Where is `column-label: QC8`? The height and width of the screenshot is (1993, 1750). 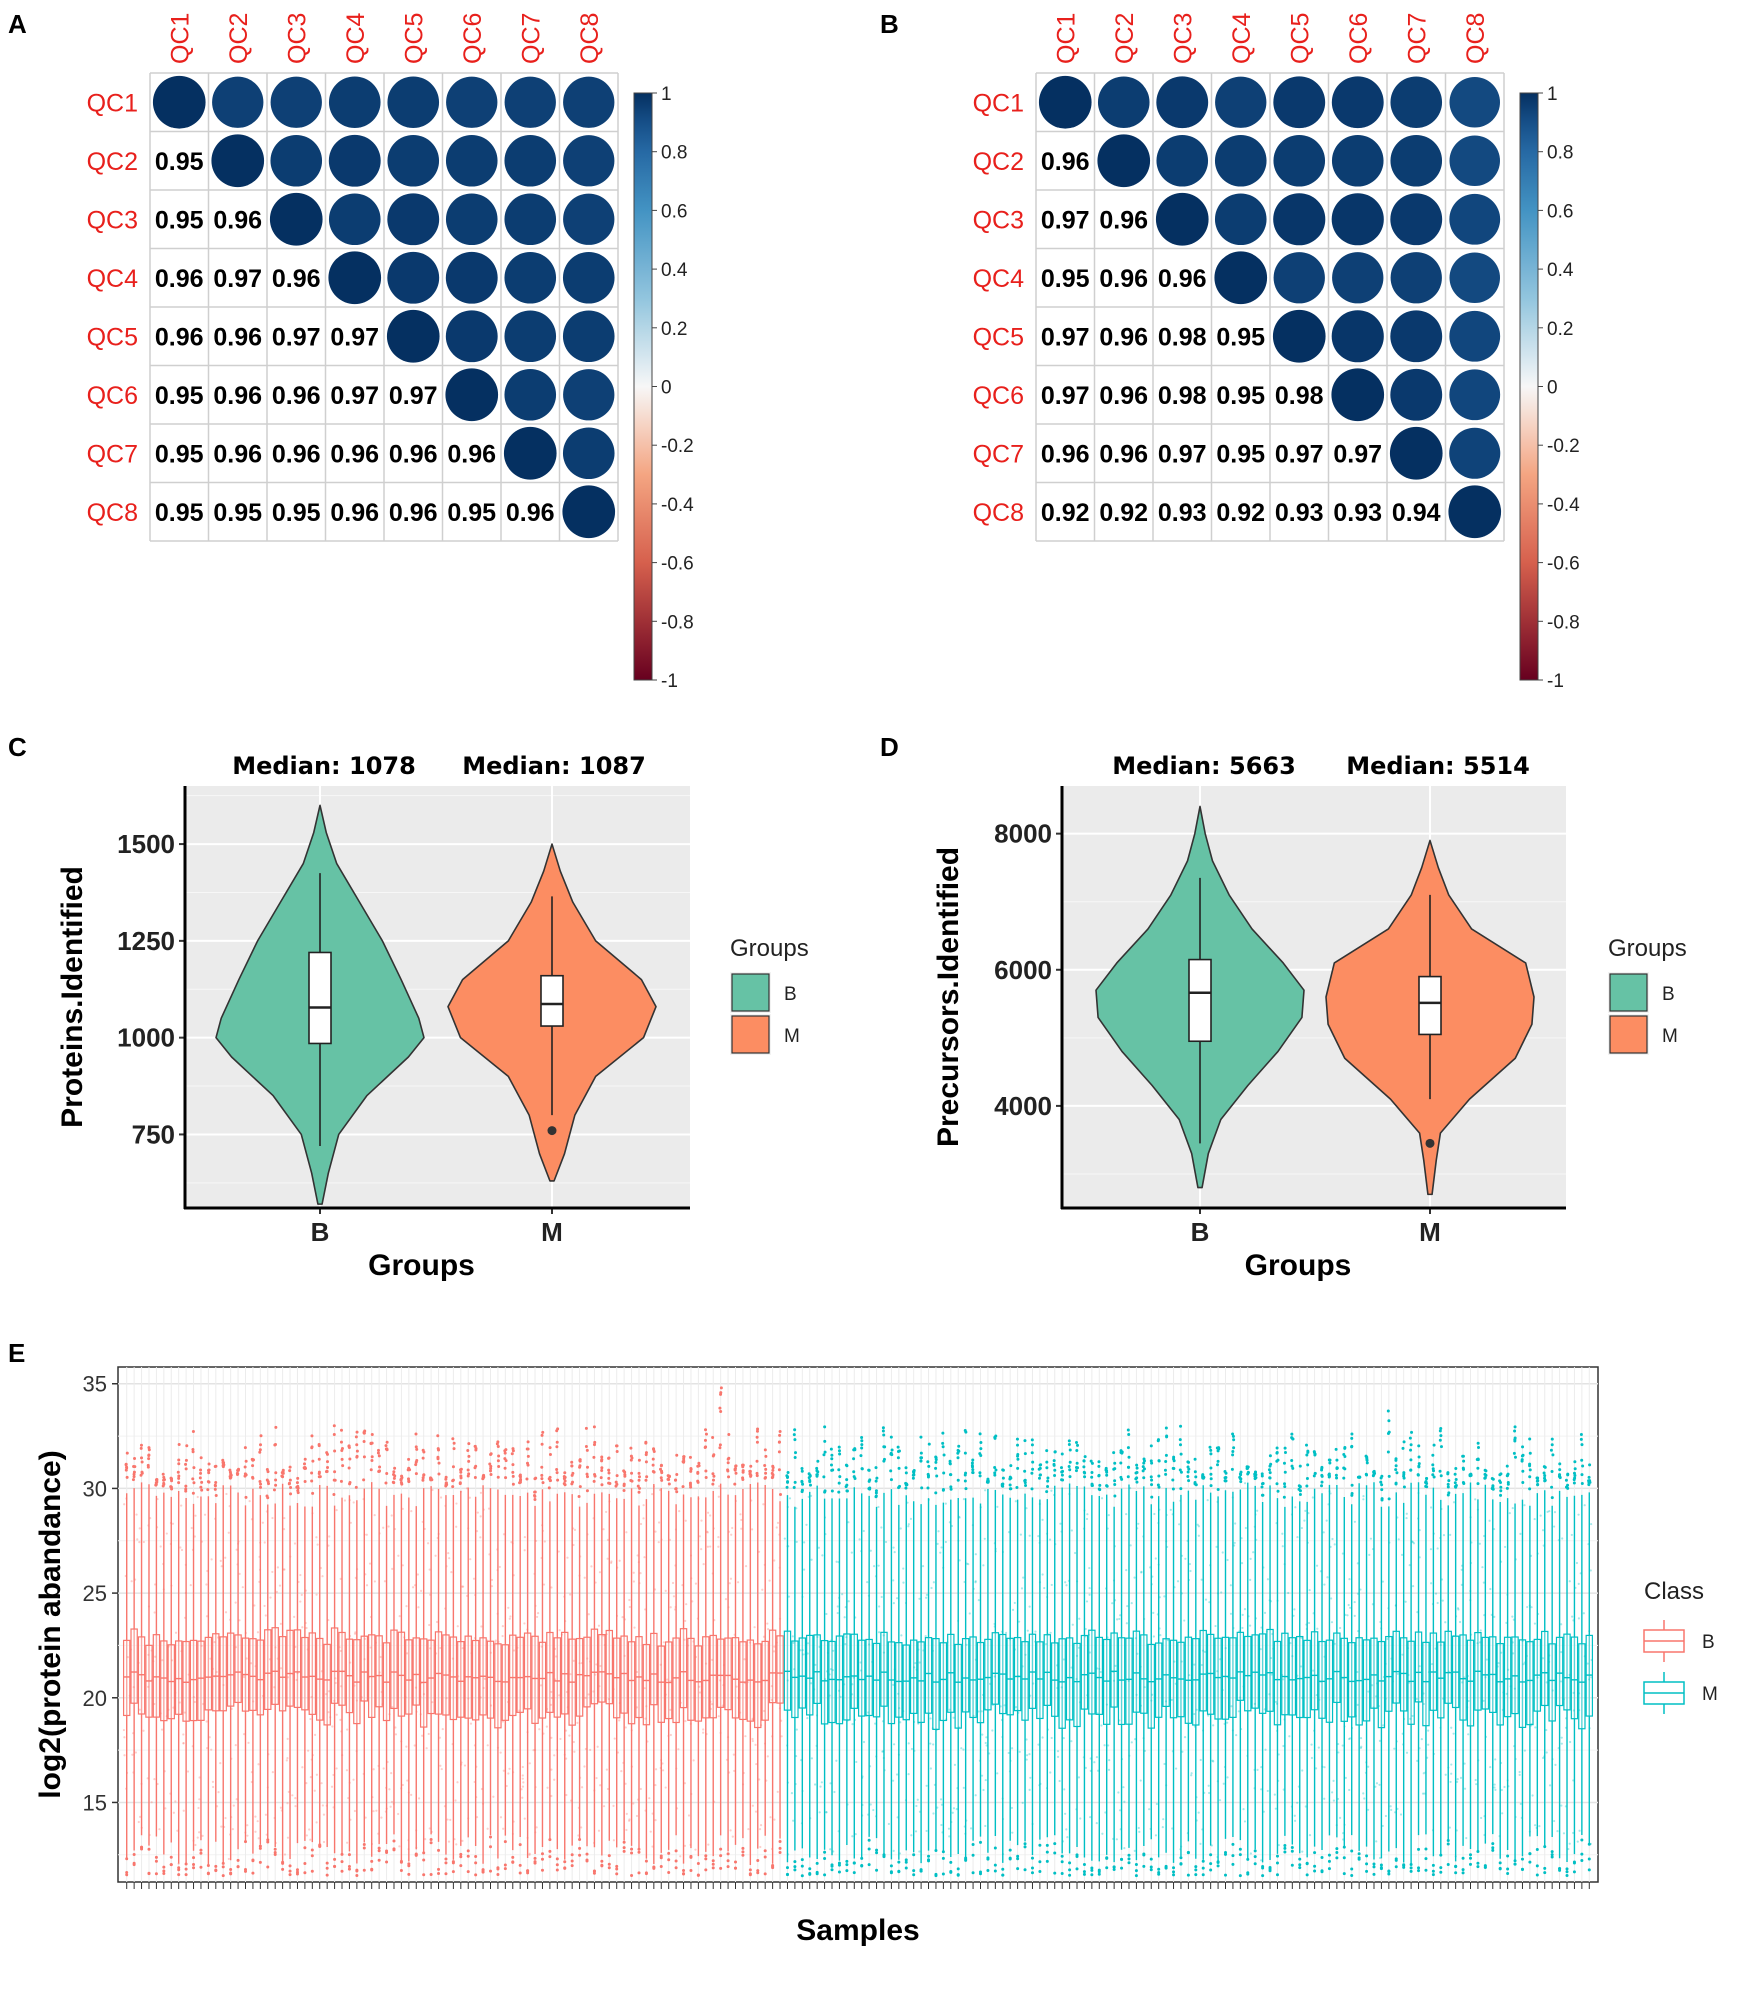 column-label: QC8 is located at coordinates (1476, 38).